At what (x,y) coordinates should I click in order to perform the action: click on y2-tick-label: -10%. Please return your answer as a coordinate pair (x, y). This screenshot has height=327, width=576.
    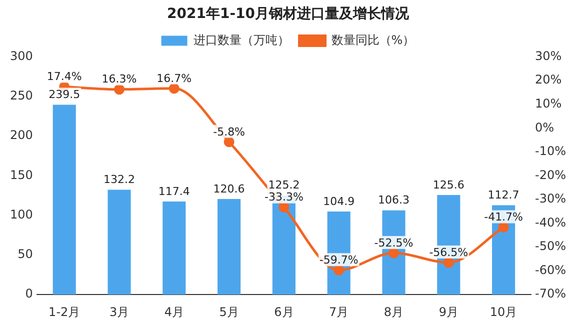
    Looking at the image, I should click on (550, 151).